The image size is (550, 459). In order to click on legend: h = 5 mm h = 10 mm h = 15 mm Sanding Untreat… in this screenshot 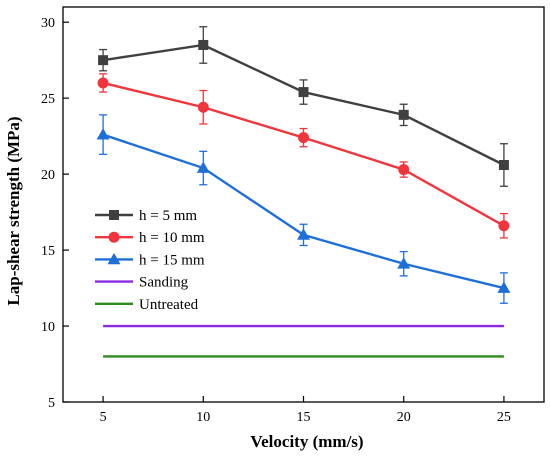, I will do `click(150, 260)`.